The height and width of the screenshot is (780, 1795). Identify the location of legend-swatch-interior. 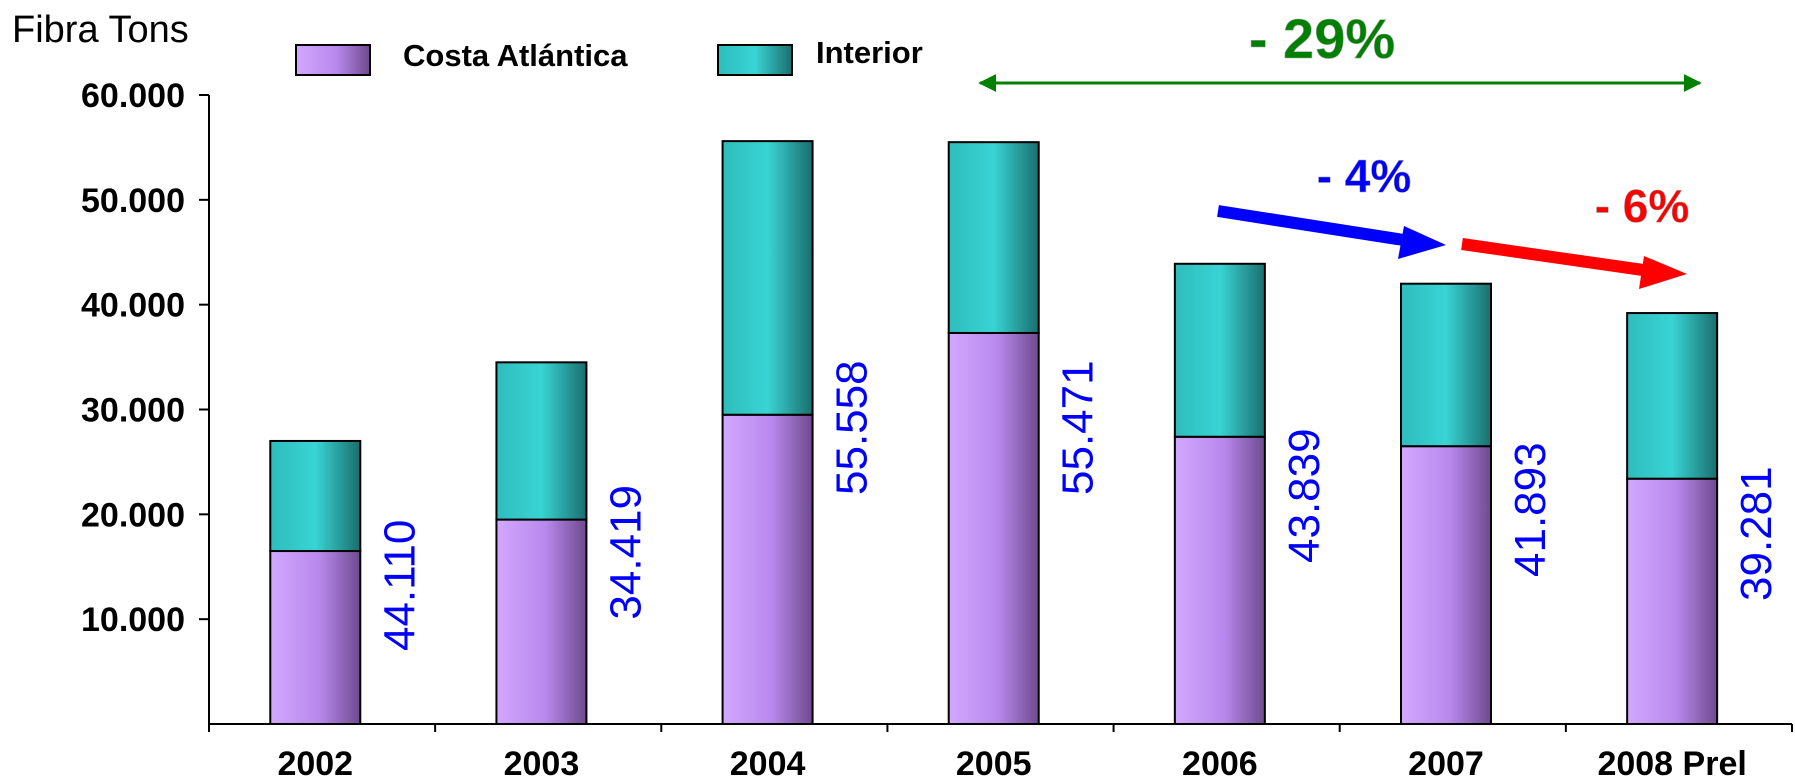
(755, 60).